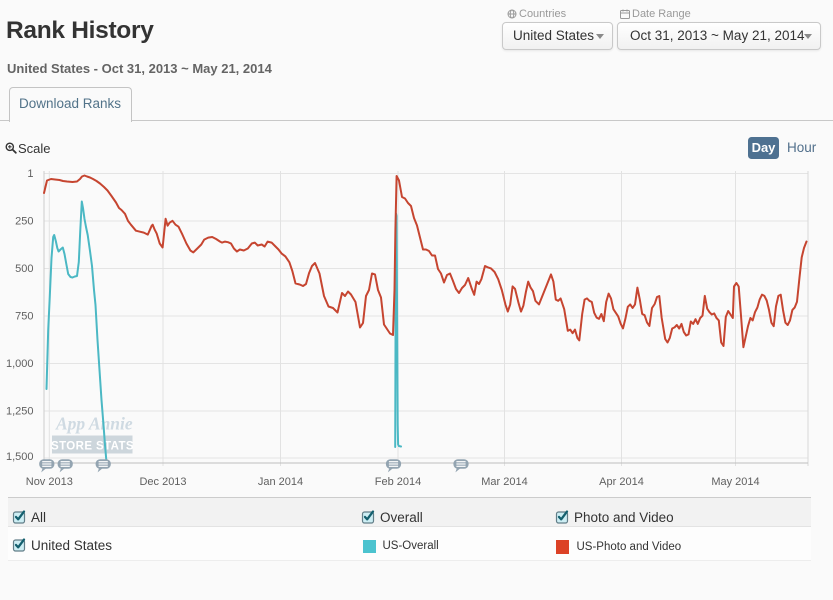  What do you see at coordinates (280, 482) in the screenshot?
I see `svg-text: Jan 2014` at bounding box center [280, 482].